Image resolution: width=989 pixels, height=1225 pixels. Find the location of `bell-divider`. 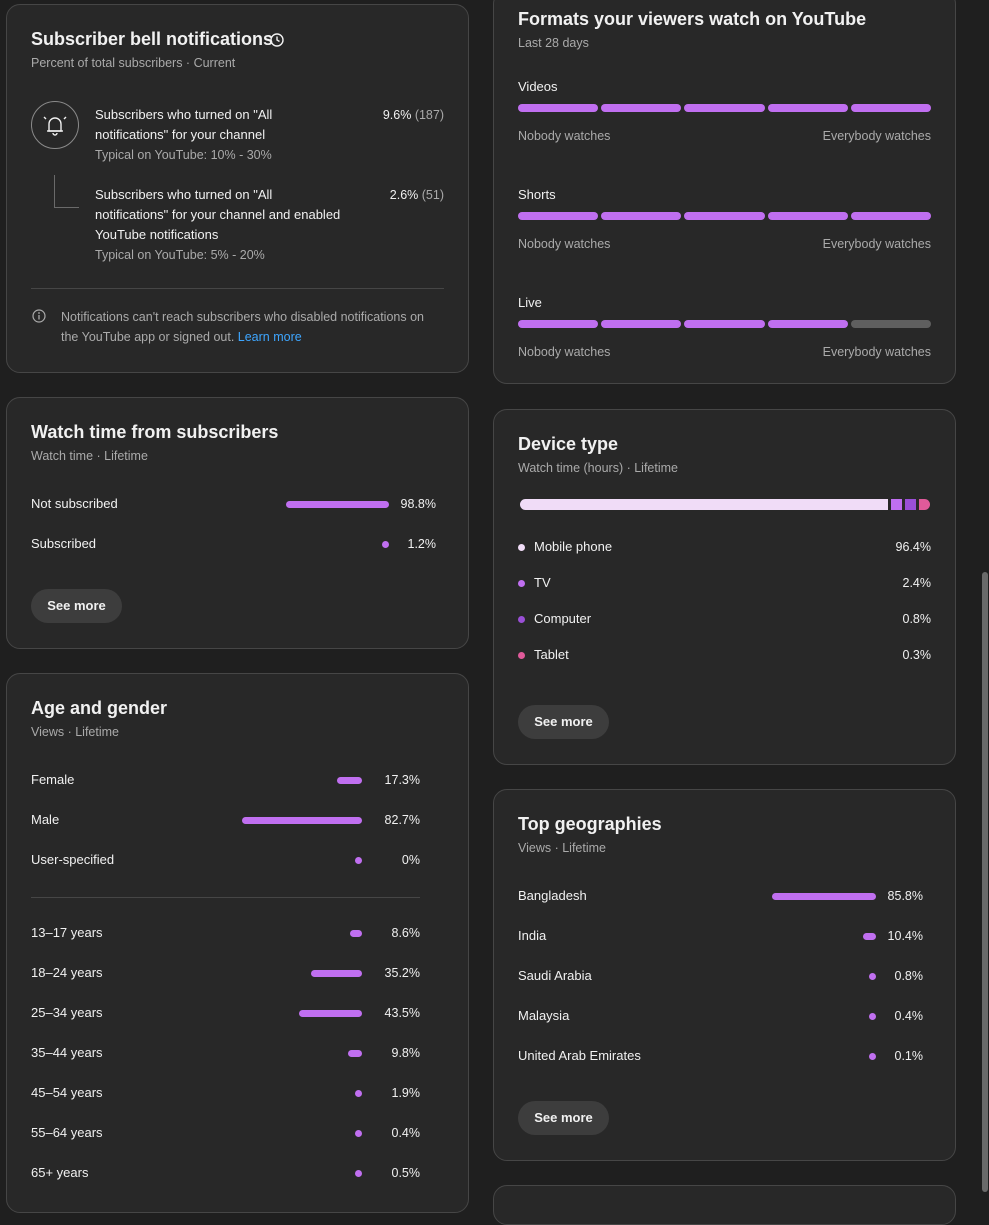

bell-divider is located at coordinates (237, 288).